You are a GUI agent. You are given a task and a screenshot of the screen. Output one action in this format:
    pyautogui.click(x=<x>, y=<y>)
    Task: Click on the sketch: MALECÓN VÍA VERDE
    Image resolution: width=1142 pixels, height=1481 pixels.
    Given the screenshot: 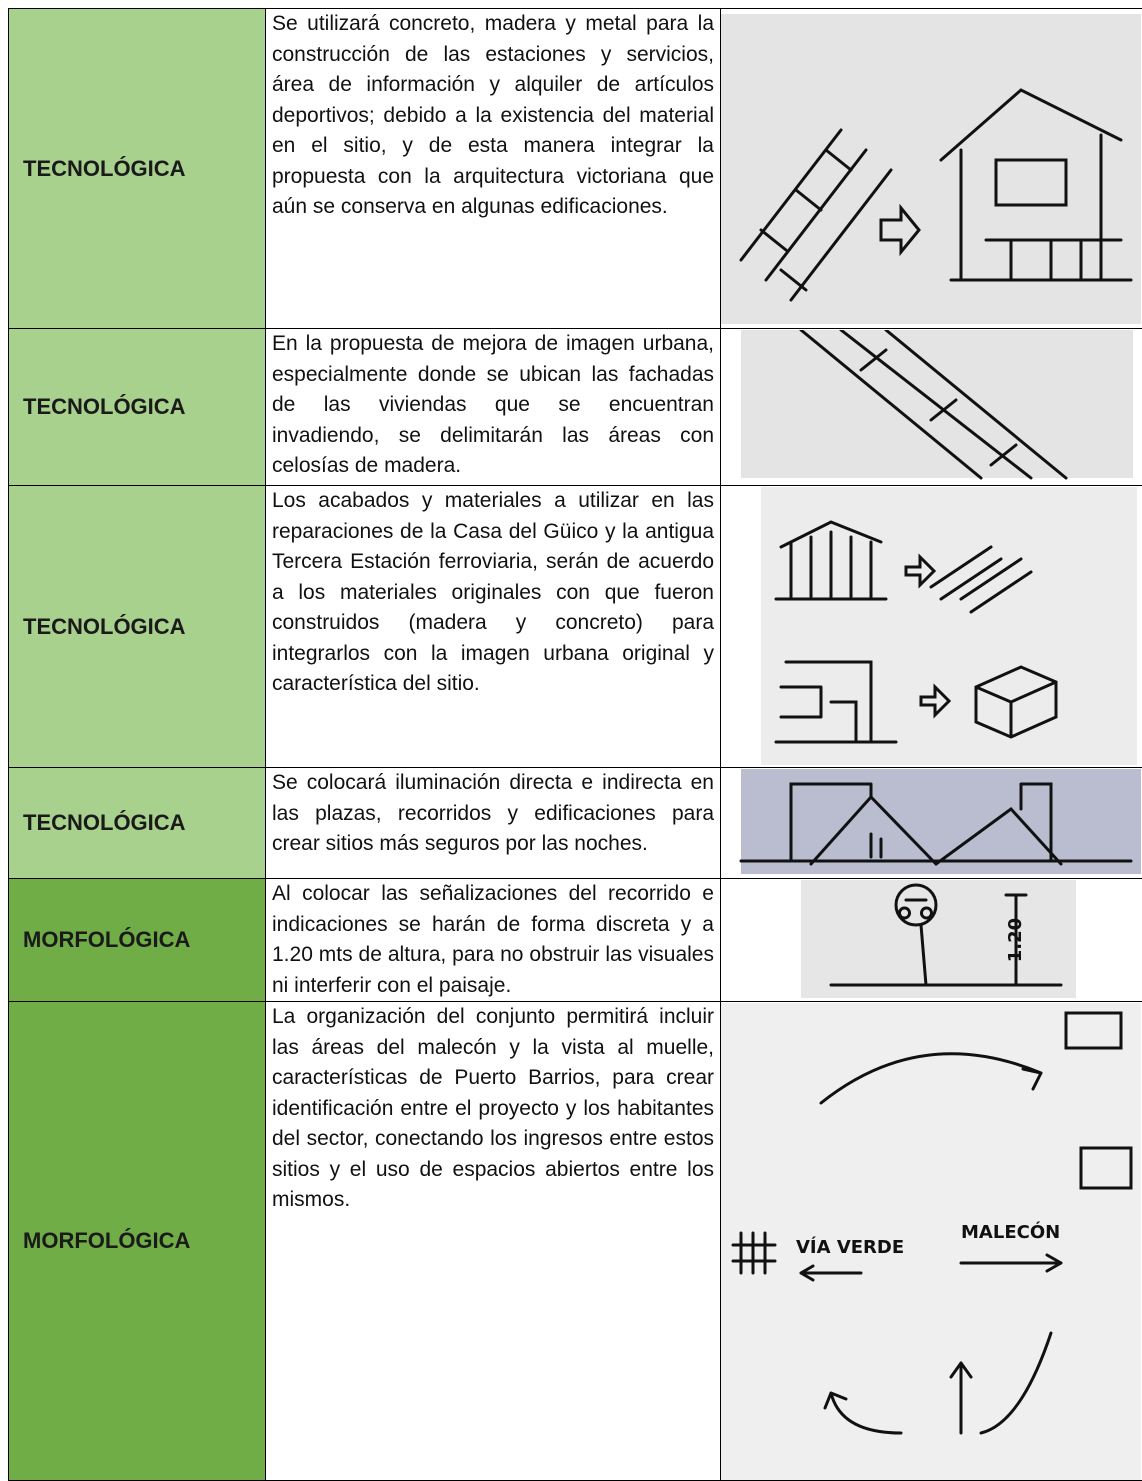 What is the action you would take?
    pyautogui.click(x=931, y=1241)
    